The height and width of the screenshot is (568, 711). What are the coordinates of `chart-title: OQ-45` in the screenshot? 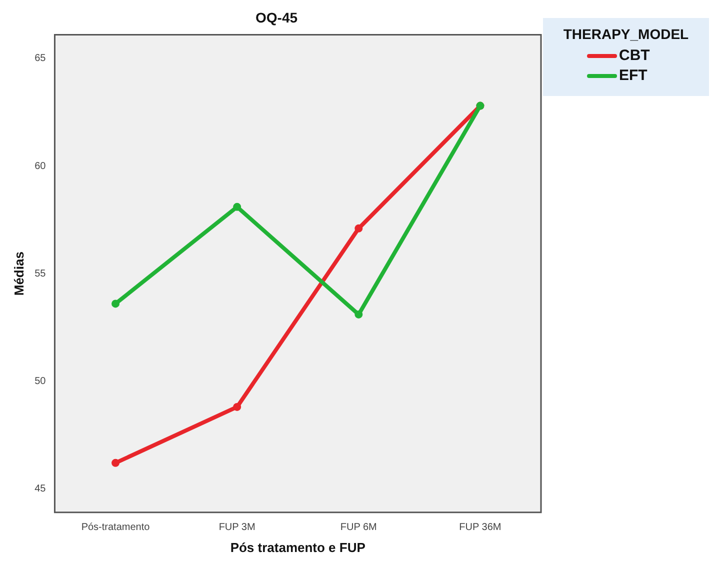 It's located at (276, 17).